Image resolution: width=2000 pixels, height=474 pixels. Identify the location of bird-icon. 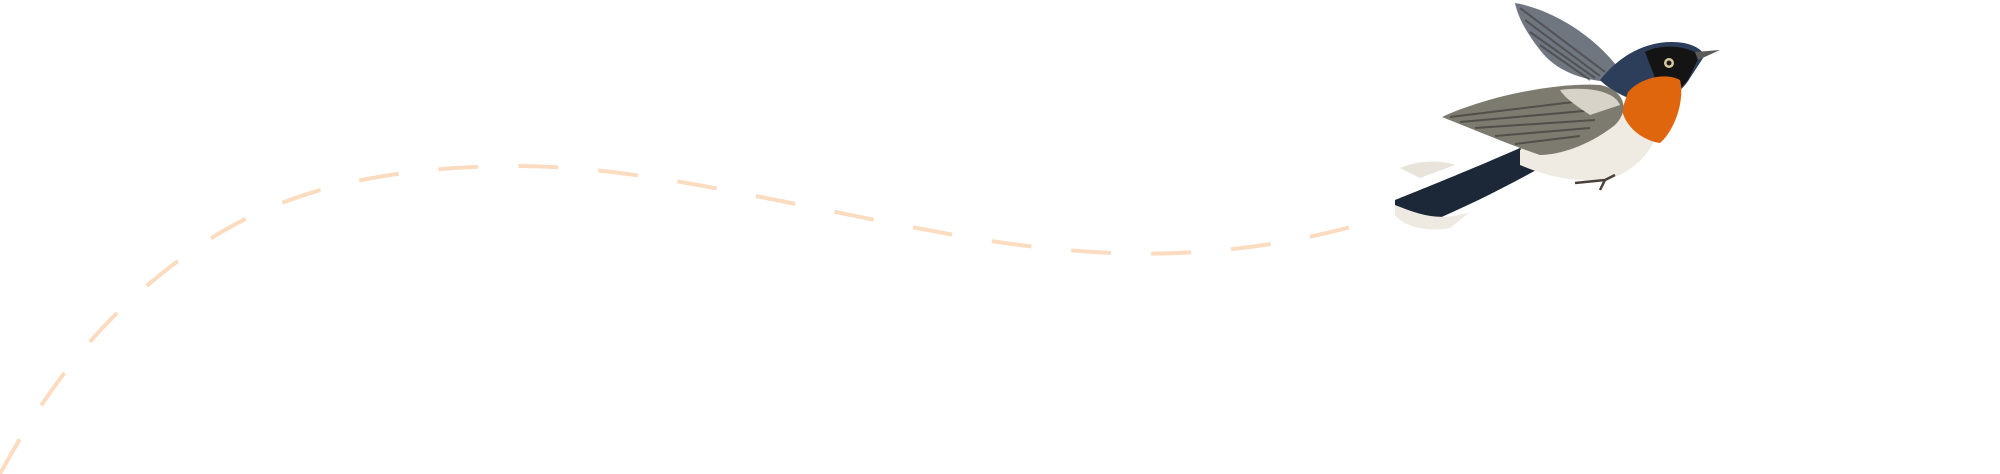
(1557, 116).